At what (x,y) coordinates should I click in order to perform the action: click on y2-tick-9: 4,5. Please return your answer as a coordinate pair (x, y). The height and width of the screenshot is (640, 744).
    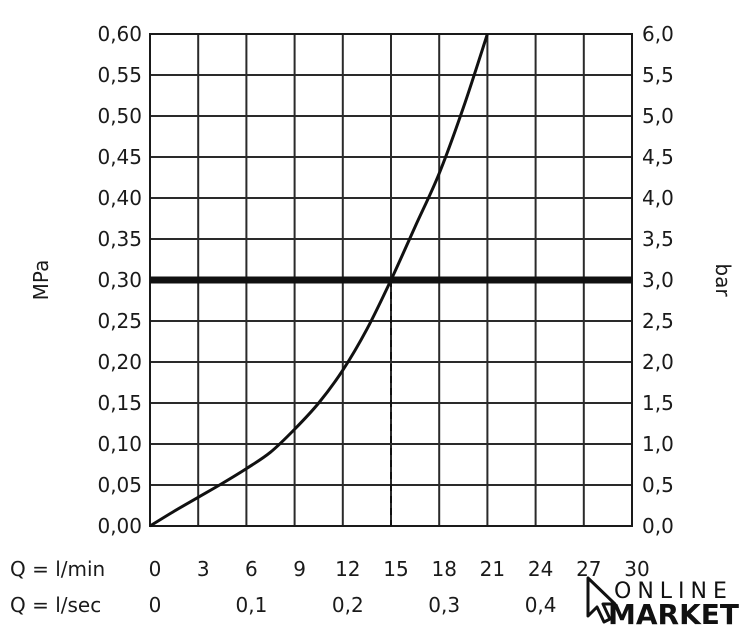
    Looking at the image, I should click on (658, 157).